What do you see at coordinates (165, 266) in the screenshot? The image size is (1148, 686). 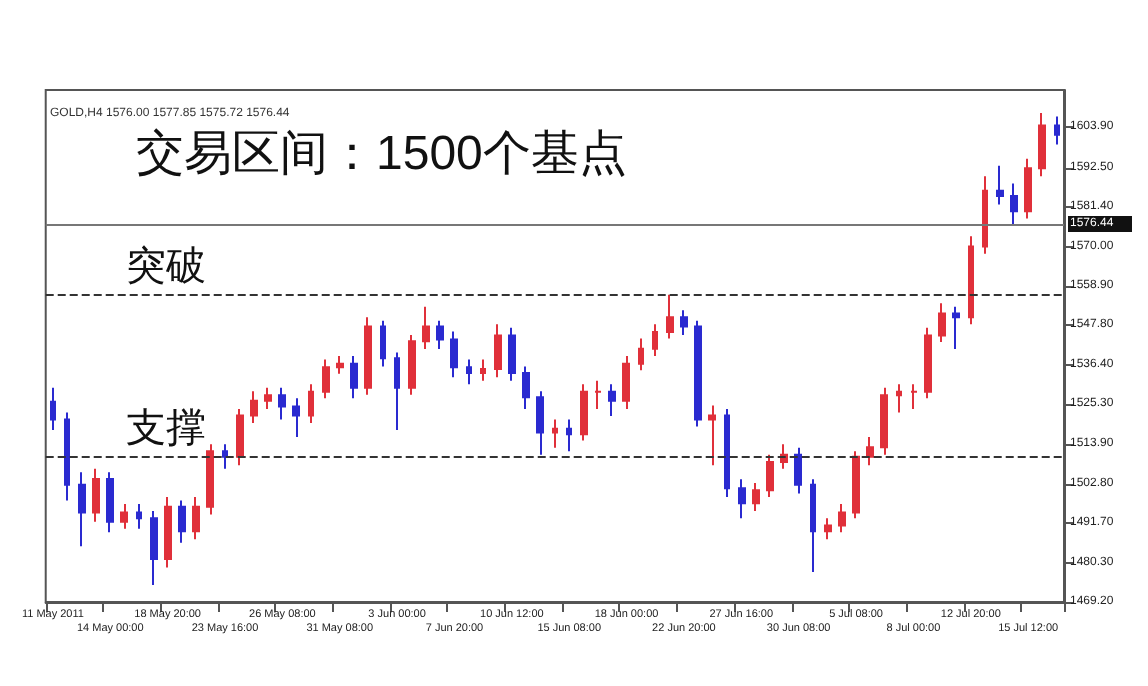 I see `ref-line-label: 突破` at bounding box center [165, 266].